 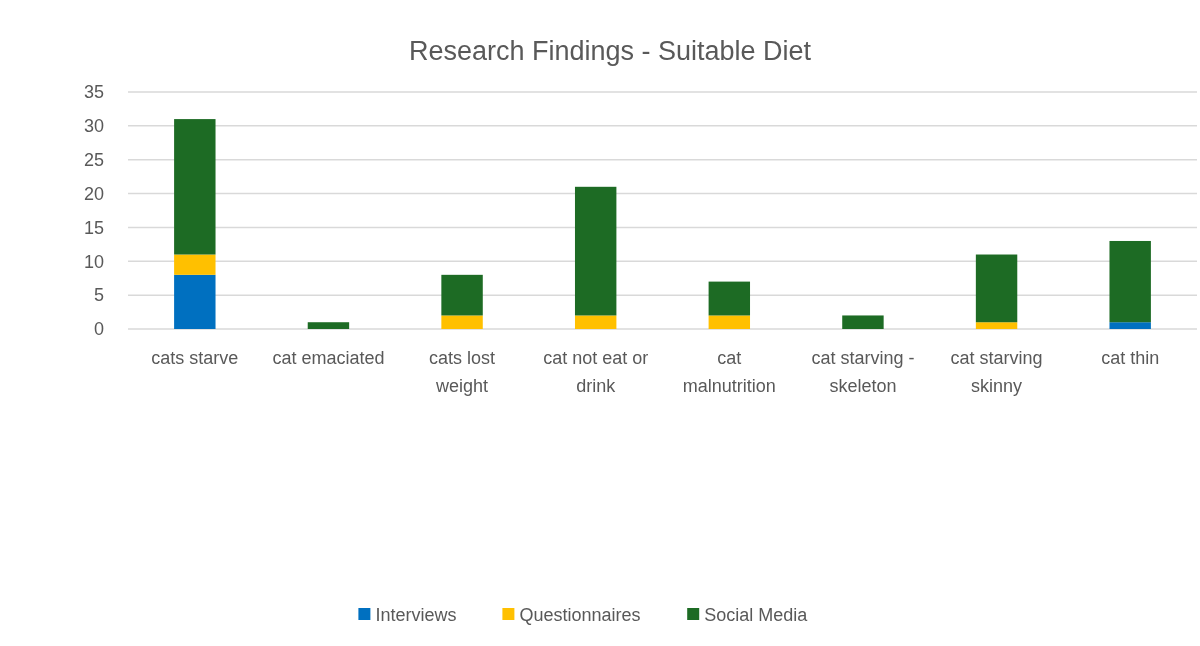 What do you see at coordinates (328, 358) in the screenshot?
I see `x-tick-label: cat emaciated` at bounding box center [328, 358].